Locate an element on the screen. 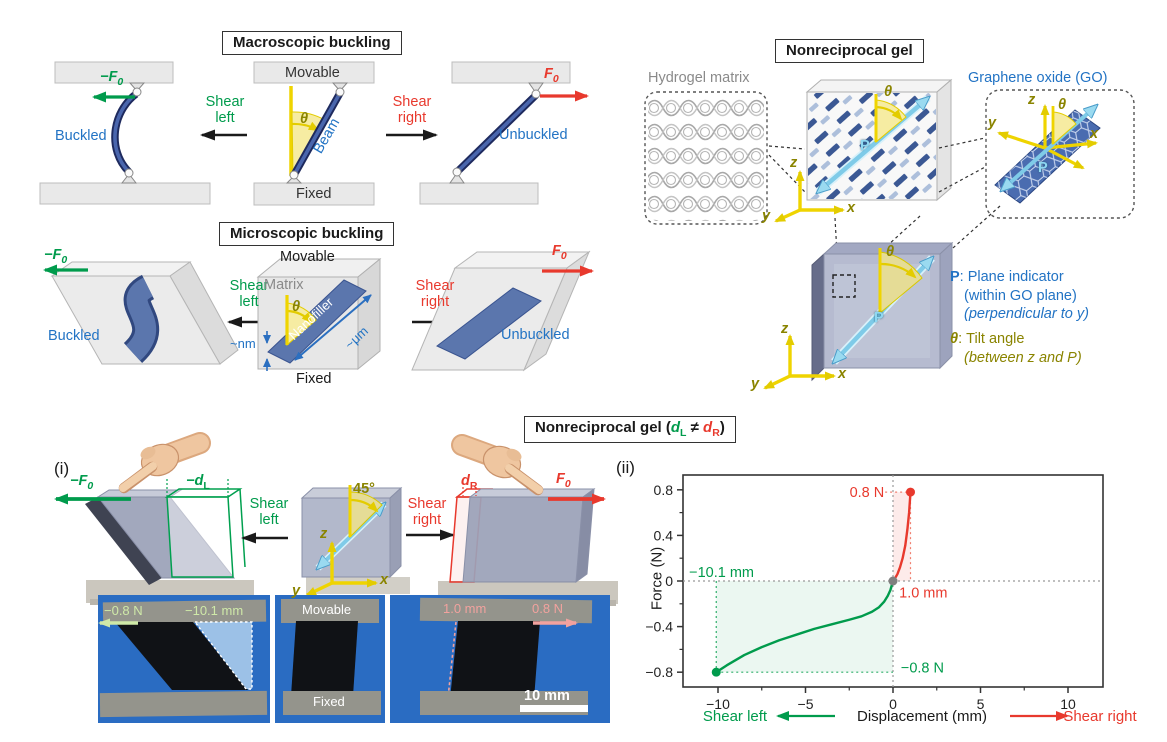 The image size is (1167, 742). nm-scale-label: ~nm is located at coordinates (243, 343).